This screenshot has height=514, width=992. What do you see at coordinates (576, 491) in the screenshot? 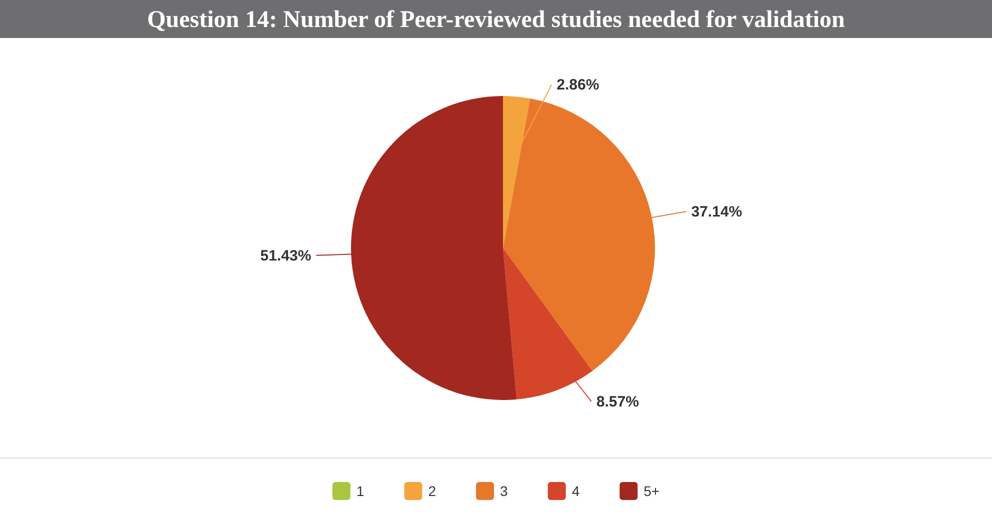
I see `legend-label: 4` at bounding box center [576, 491].